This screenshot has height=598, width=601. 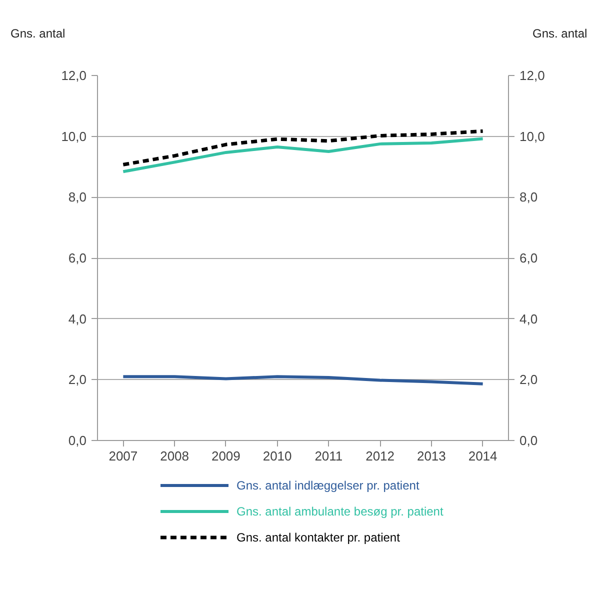 What do you see at coordinates (175, 456) in the screenshot?
I see `x-tick-label: 2008` at bounding box center [175, 456].